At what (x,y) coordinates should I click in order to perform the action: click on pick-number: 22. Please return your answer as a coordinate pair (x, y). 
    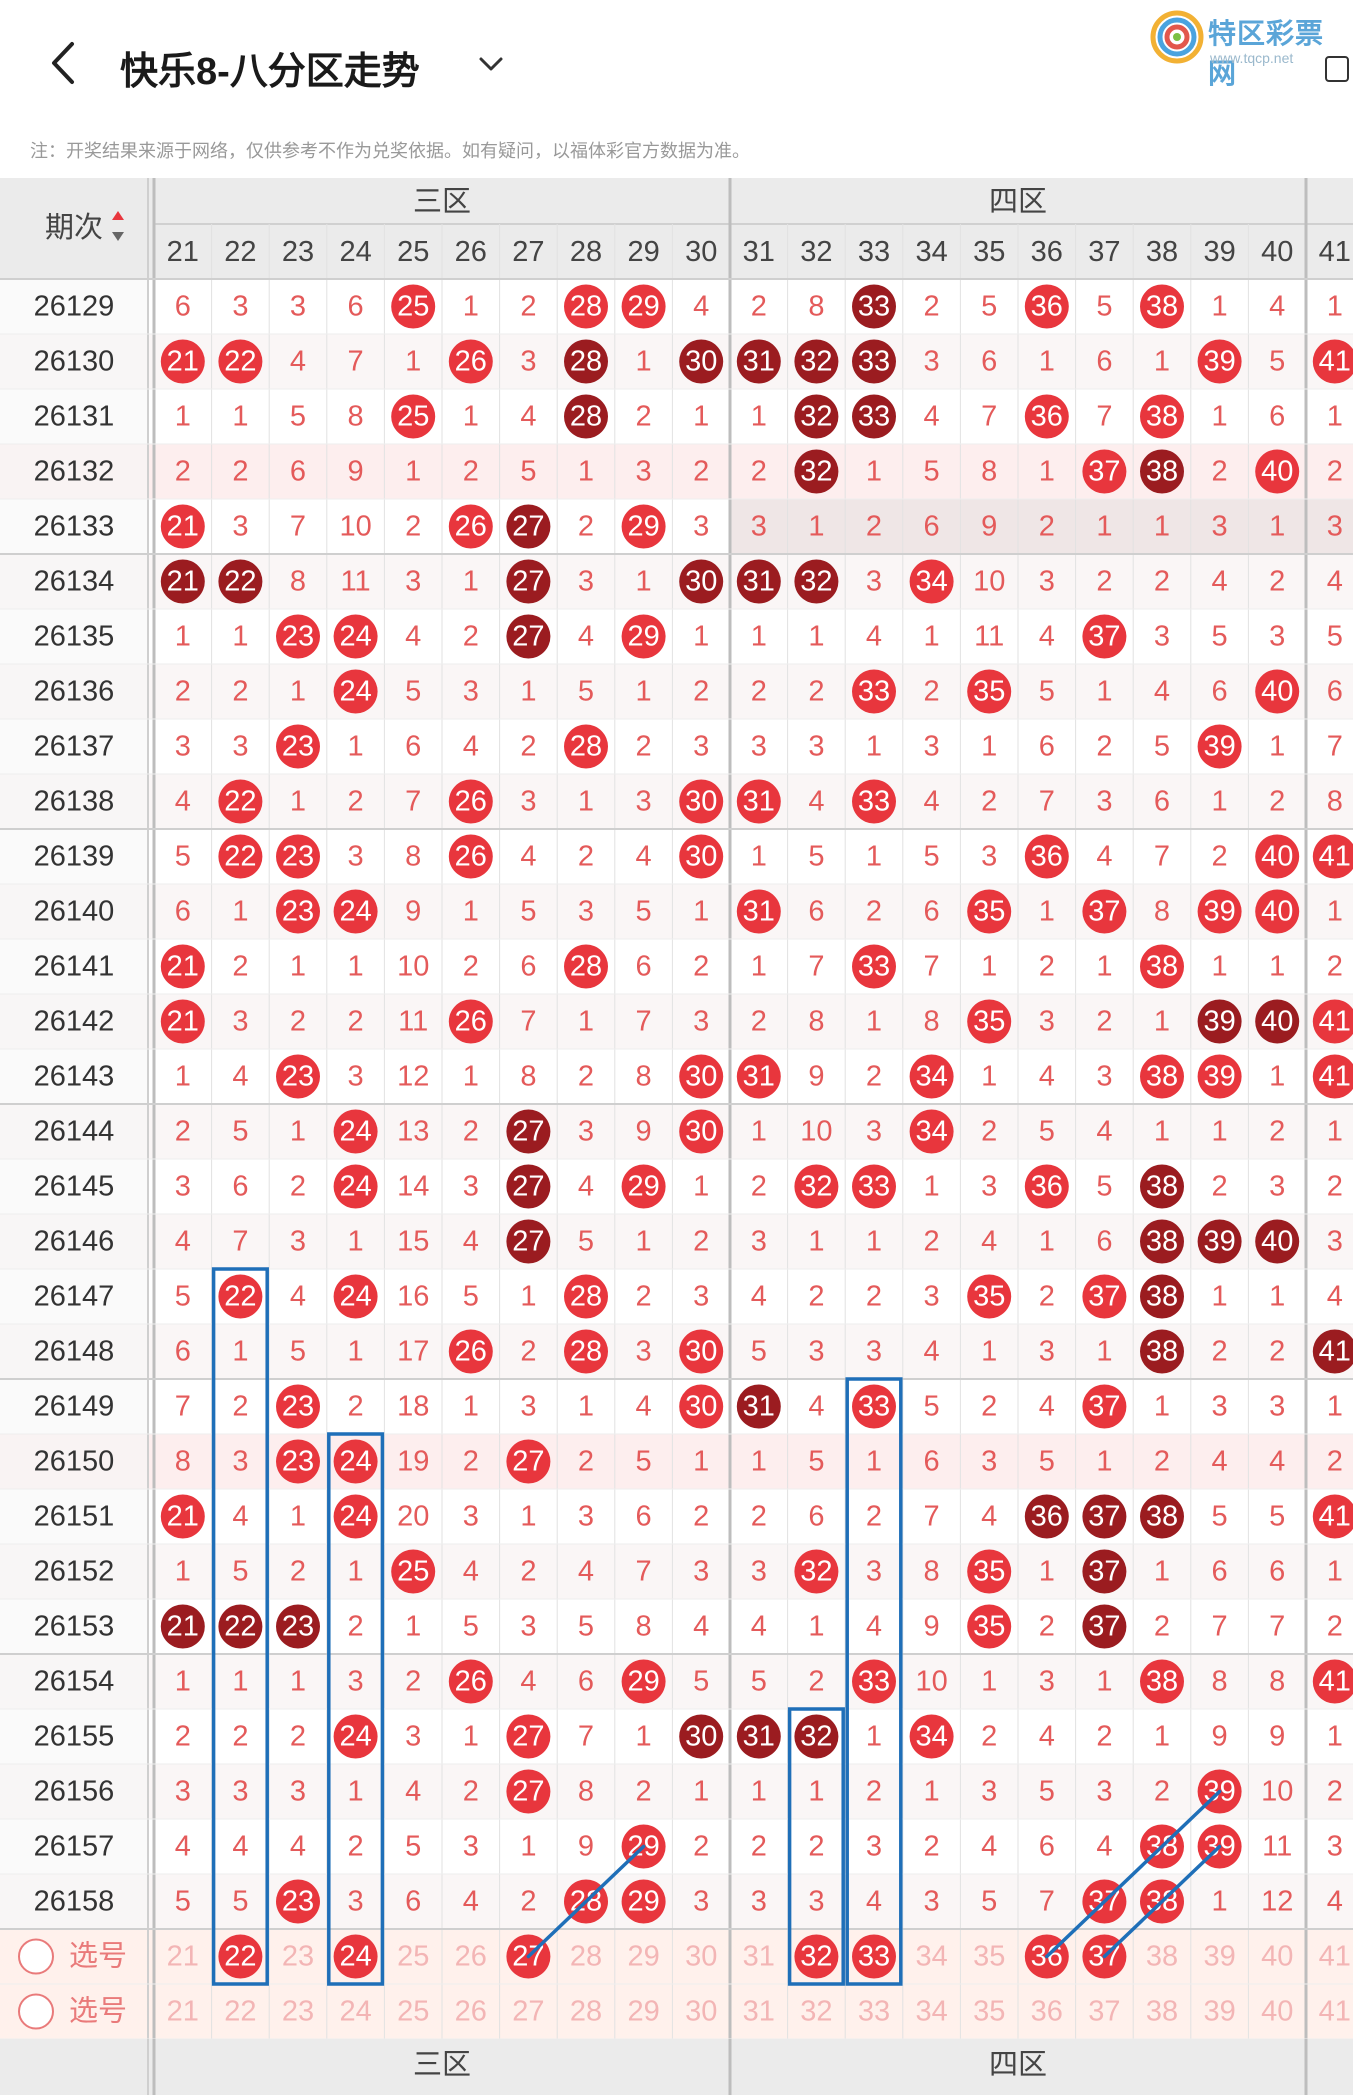
    Looking at the image, I should click on (240, 2012).